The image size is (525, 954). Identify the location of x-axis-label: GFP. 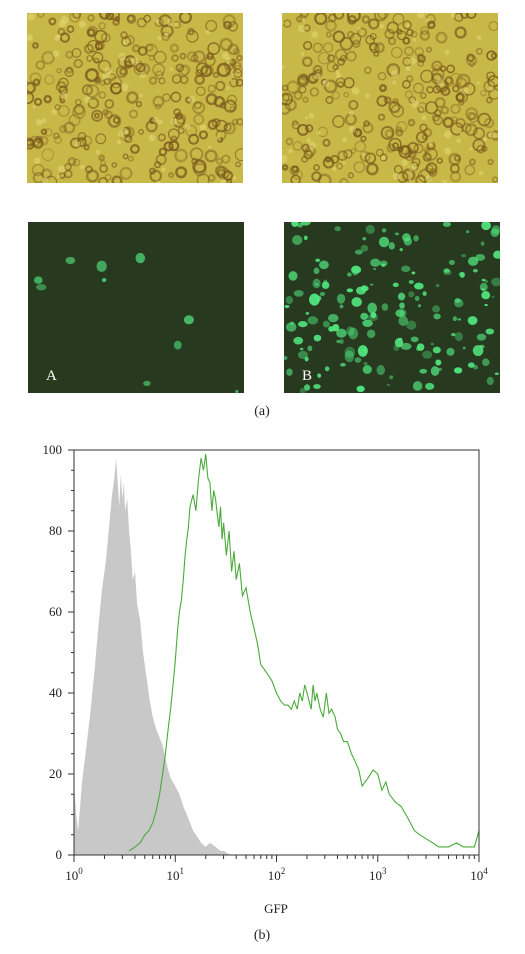
(276, 908).